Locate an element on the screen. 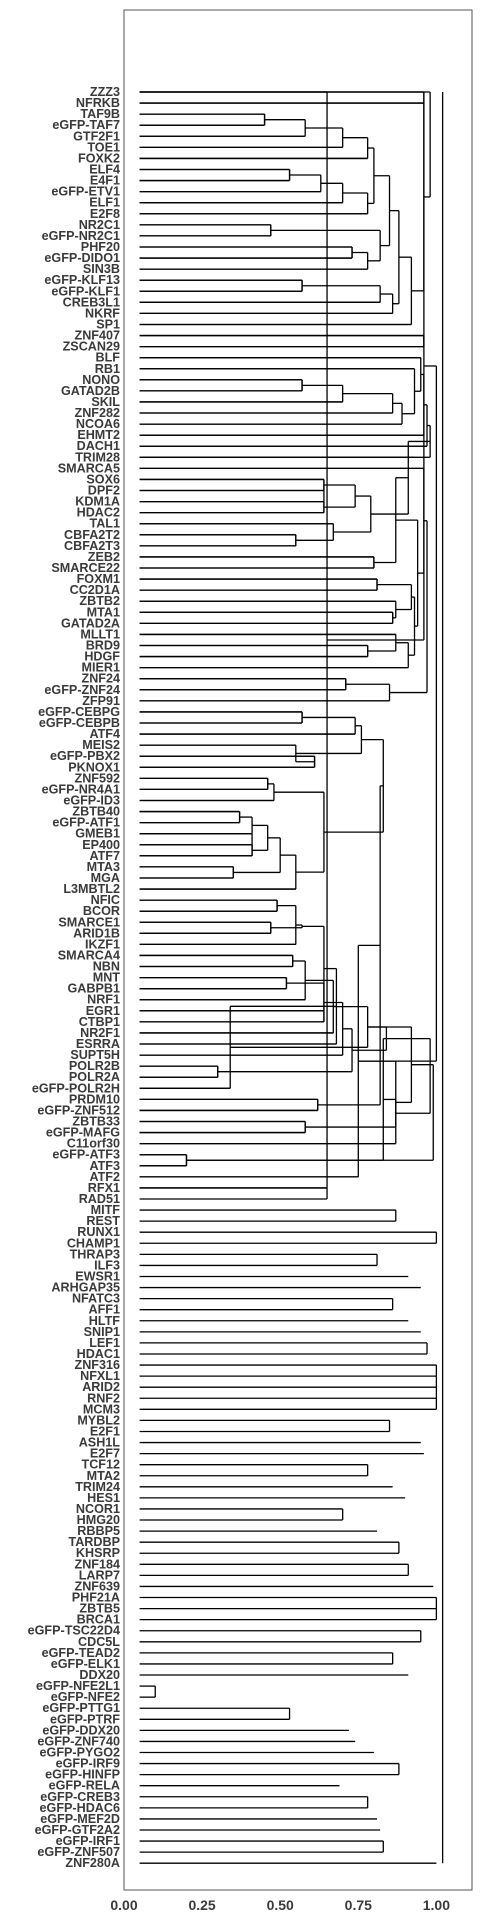 This screenshot has width=480, height=1920. leaf-label: EHMT2 is located at coordinates (98, 435).